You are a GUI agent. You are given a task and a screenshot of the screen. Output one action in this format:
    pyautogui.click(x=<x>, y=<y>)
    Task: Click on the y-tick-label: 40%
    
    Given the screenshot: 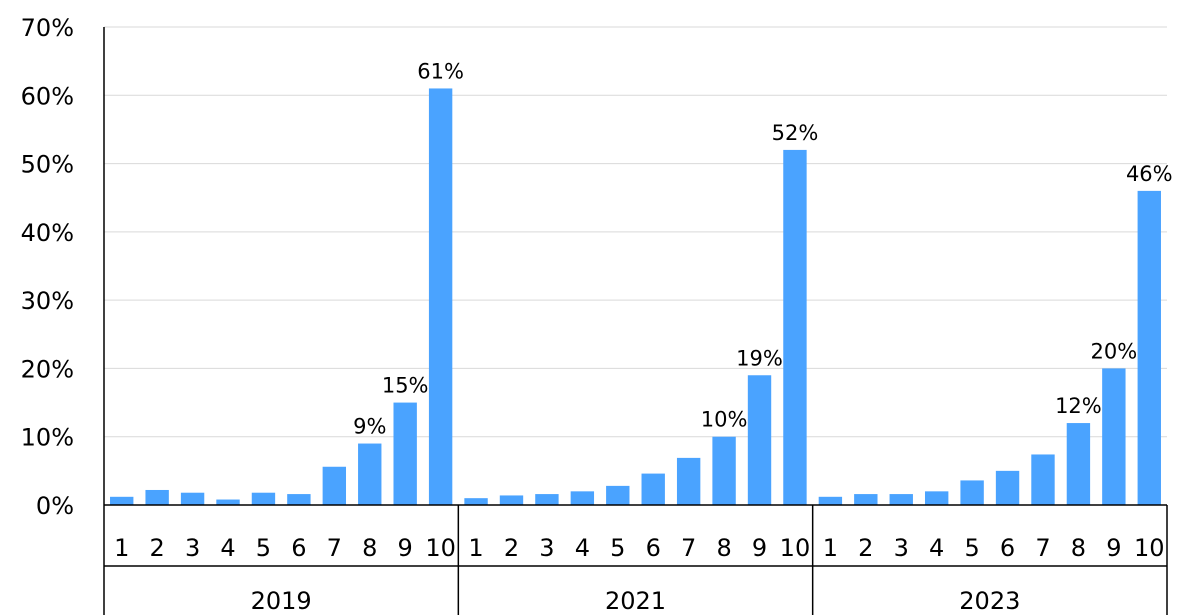 What is the action you would take?
    pyautogui.click(x=47, y=233)
    